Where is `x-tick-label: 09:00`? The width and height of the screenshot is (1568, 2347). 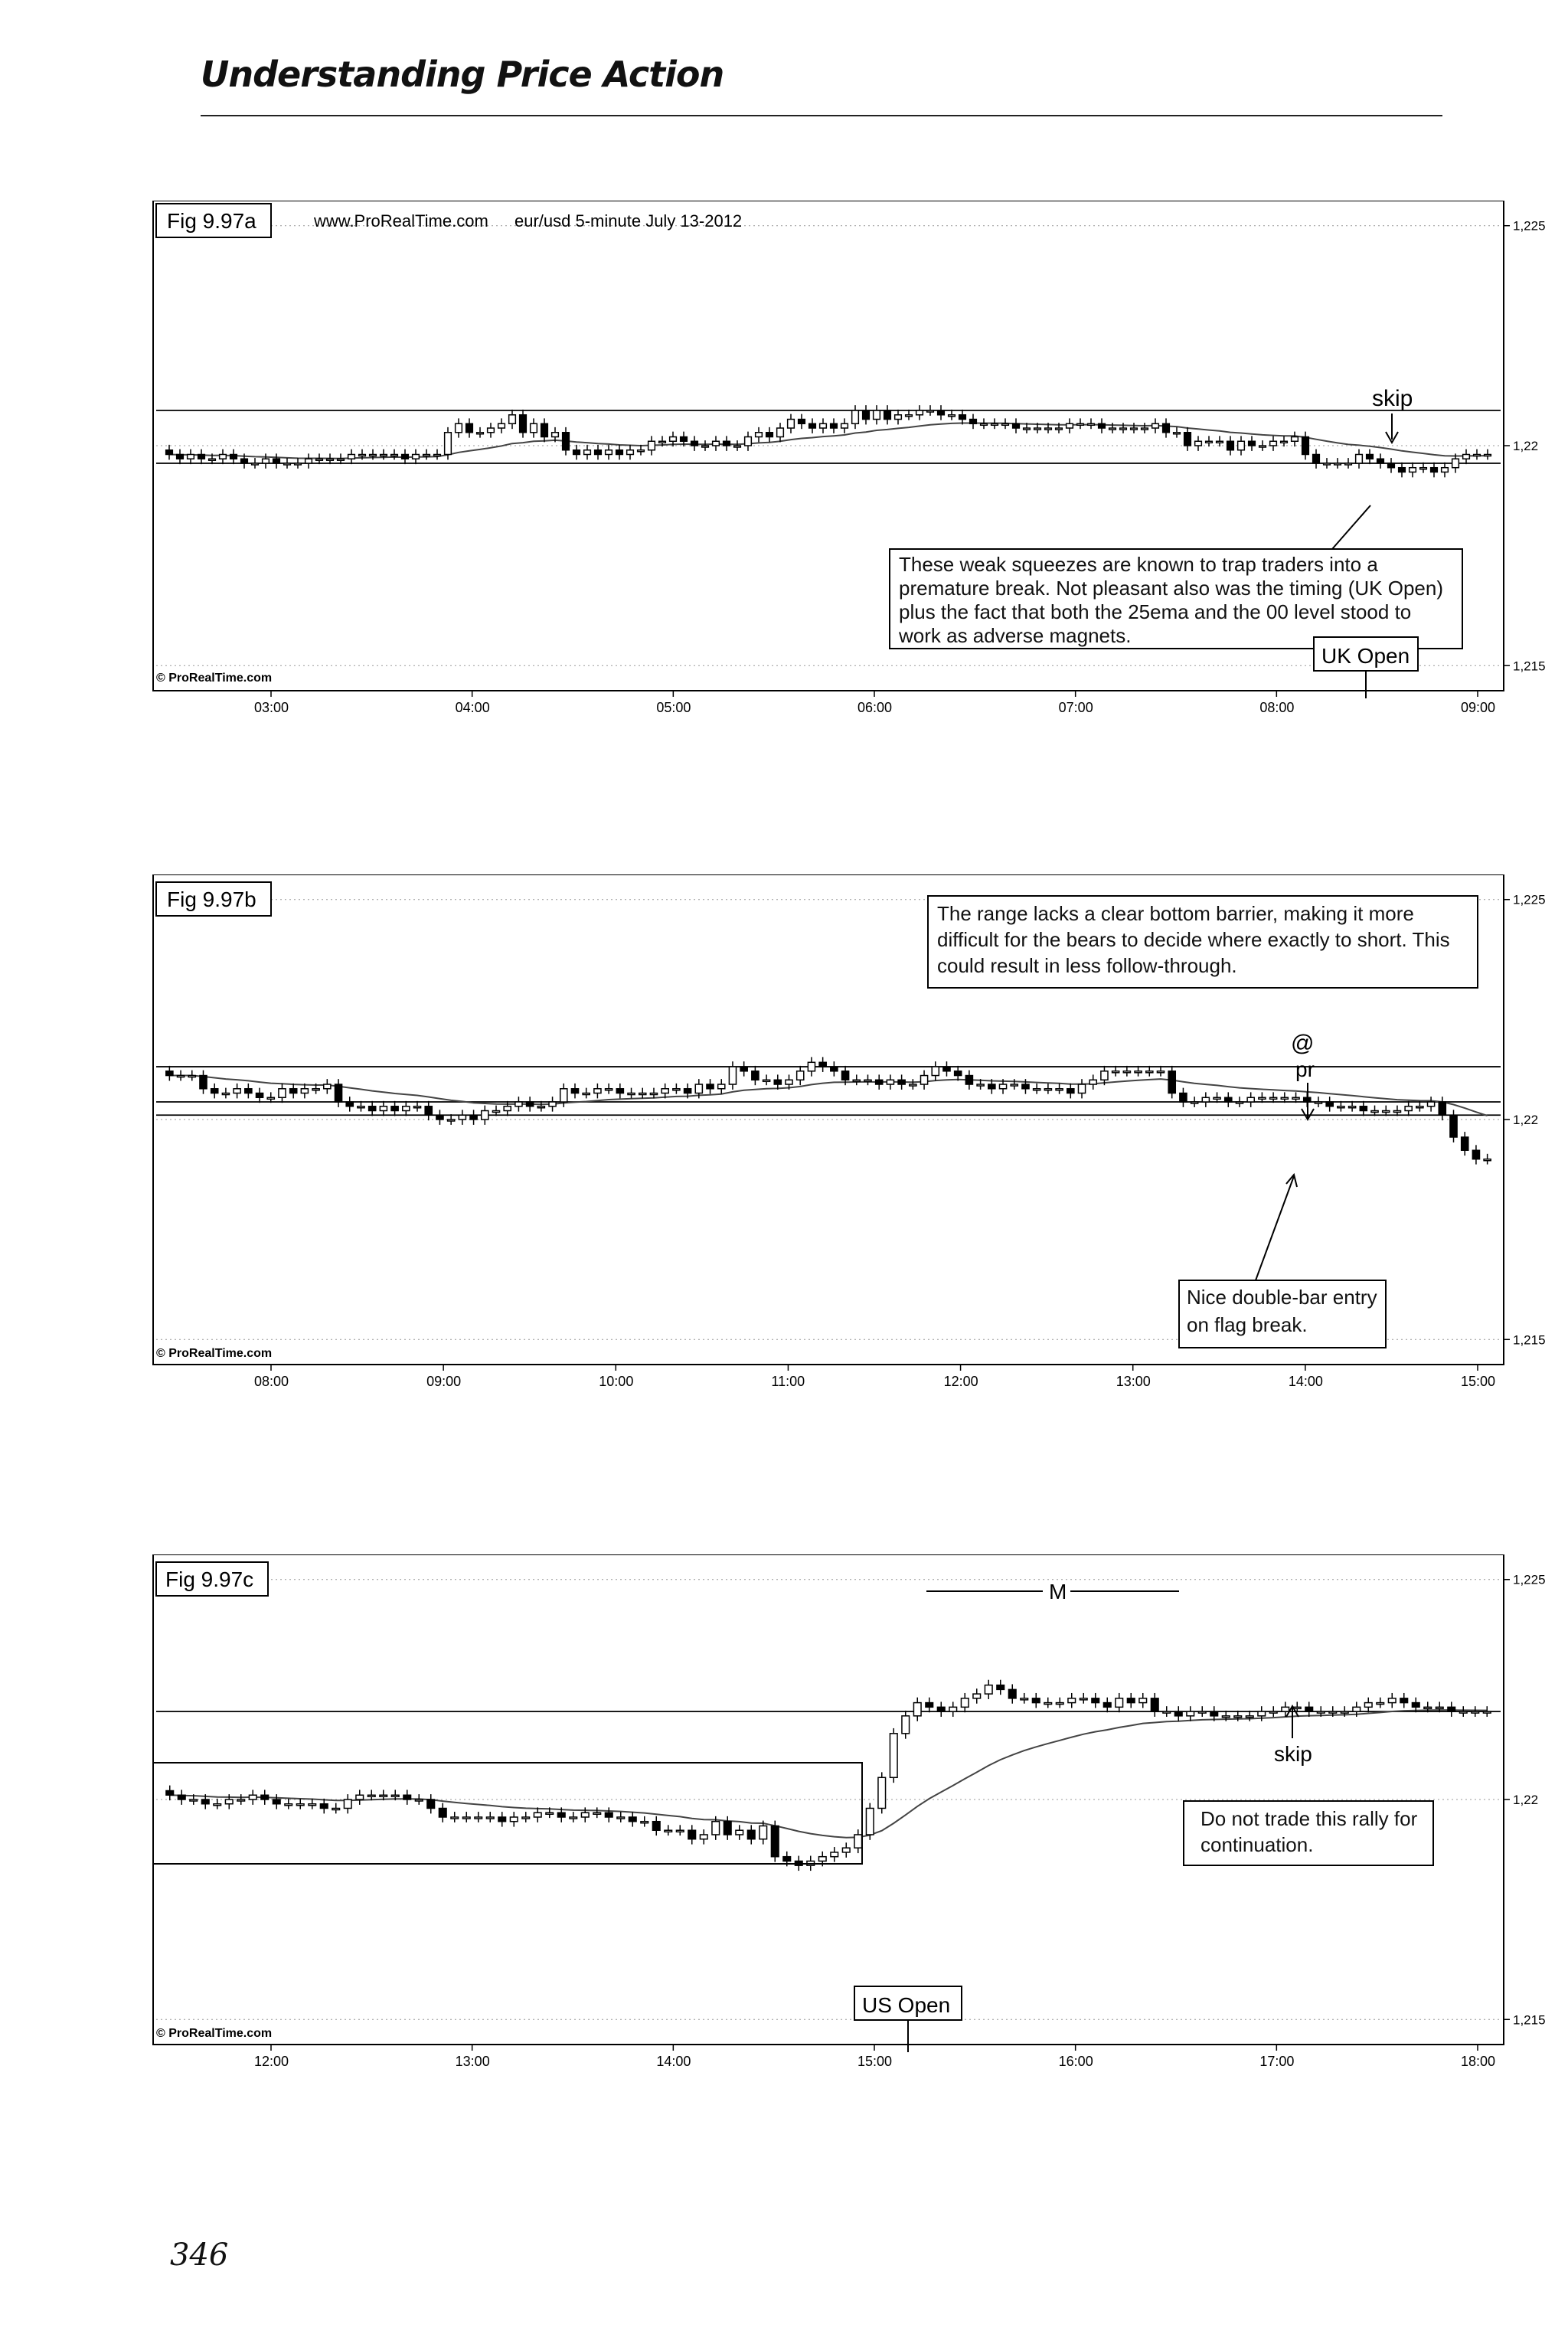
x-tick-label: 09:00 is located at coordinates (1478, 707).